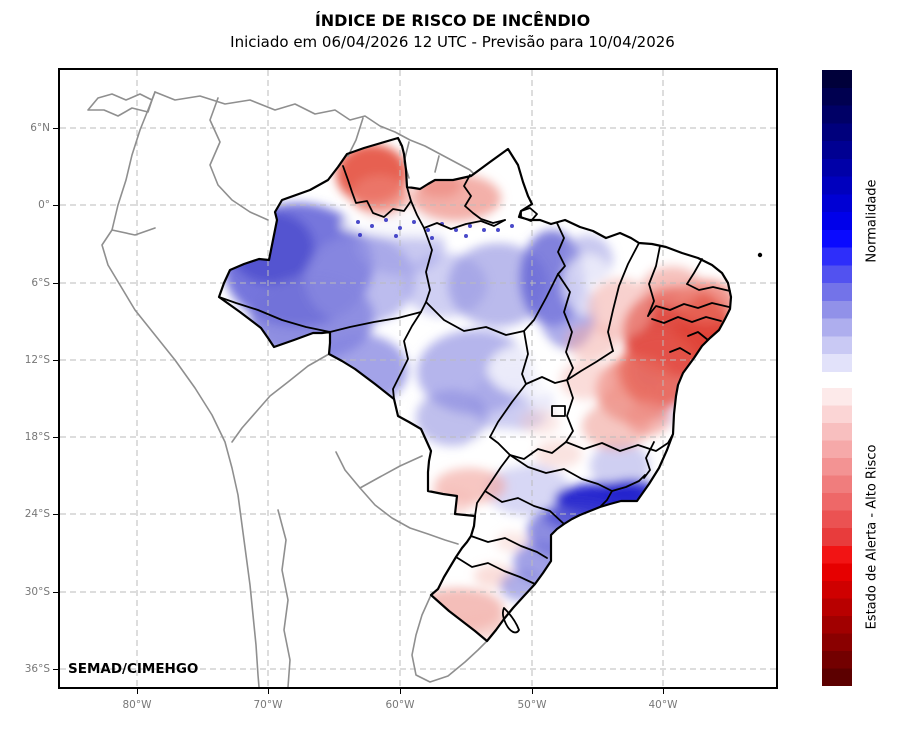 The image size is (905, 731). What do you see at coordinates (37, 514) in the screenshot?
I see `lat-tick-label: 24°S` at bounding box center [37, 514].